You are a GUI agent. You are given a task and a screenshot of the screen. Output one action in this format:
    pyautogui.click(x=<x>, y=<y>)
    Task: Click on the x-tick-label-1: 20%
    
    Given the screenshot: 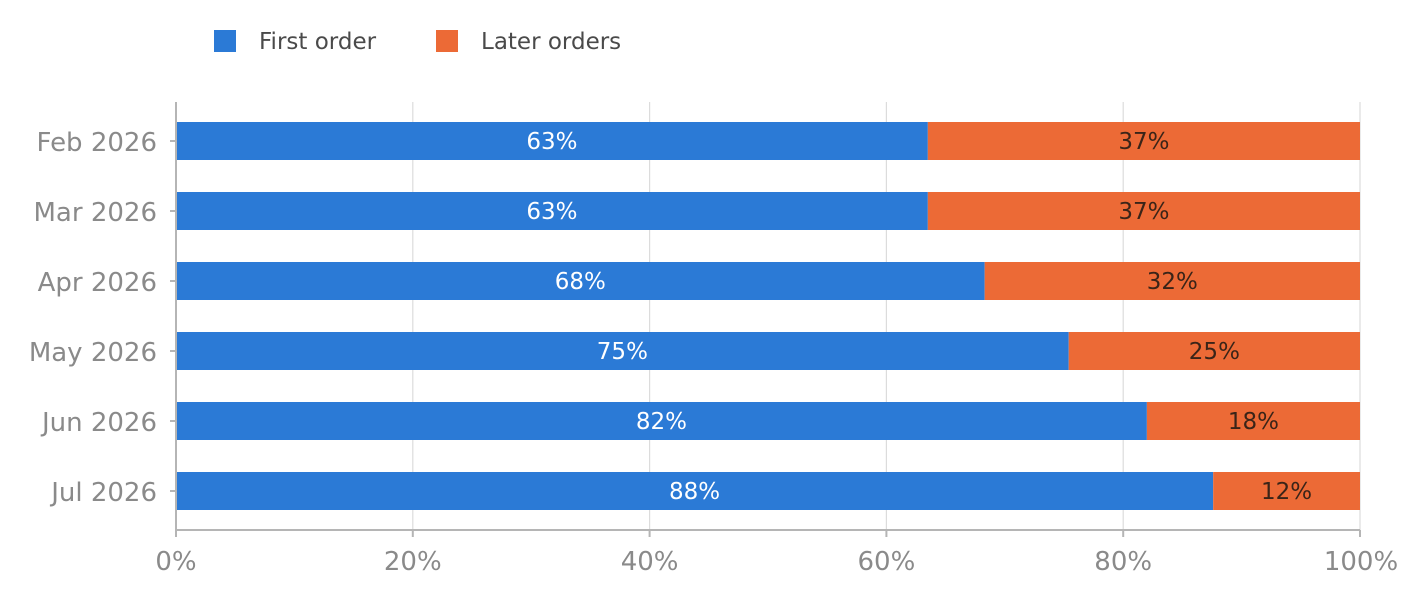 What is the action you would take?
    pyautogui.click(x=413, y=562)
    